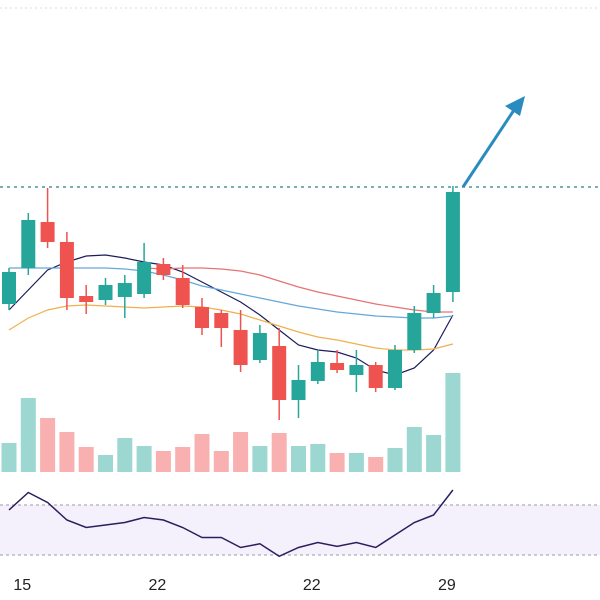 The image size is (600, 600). I want to click on x-tick-label: 29, so click(447, 585).